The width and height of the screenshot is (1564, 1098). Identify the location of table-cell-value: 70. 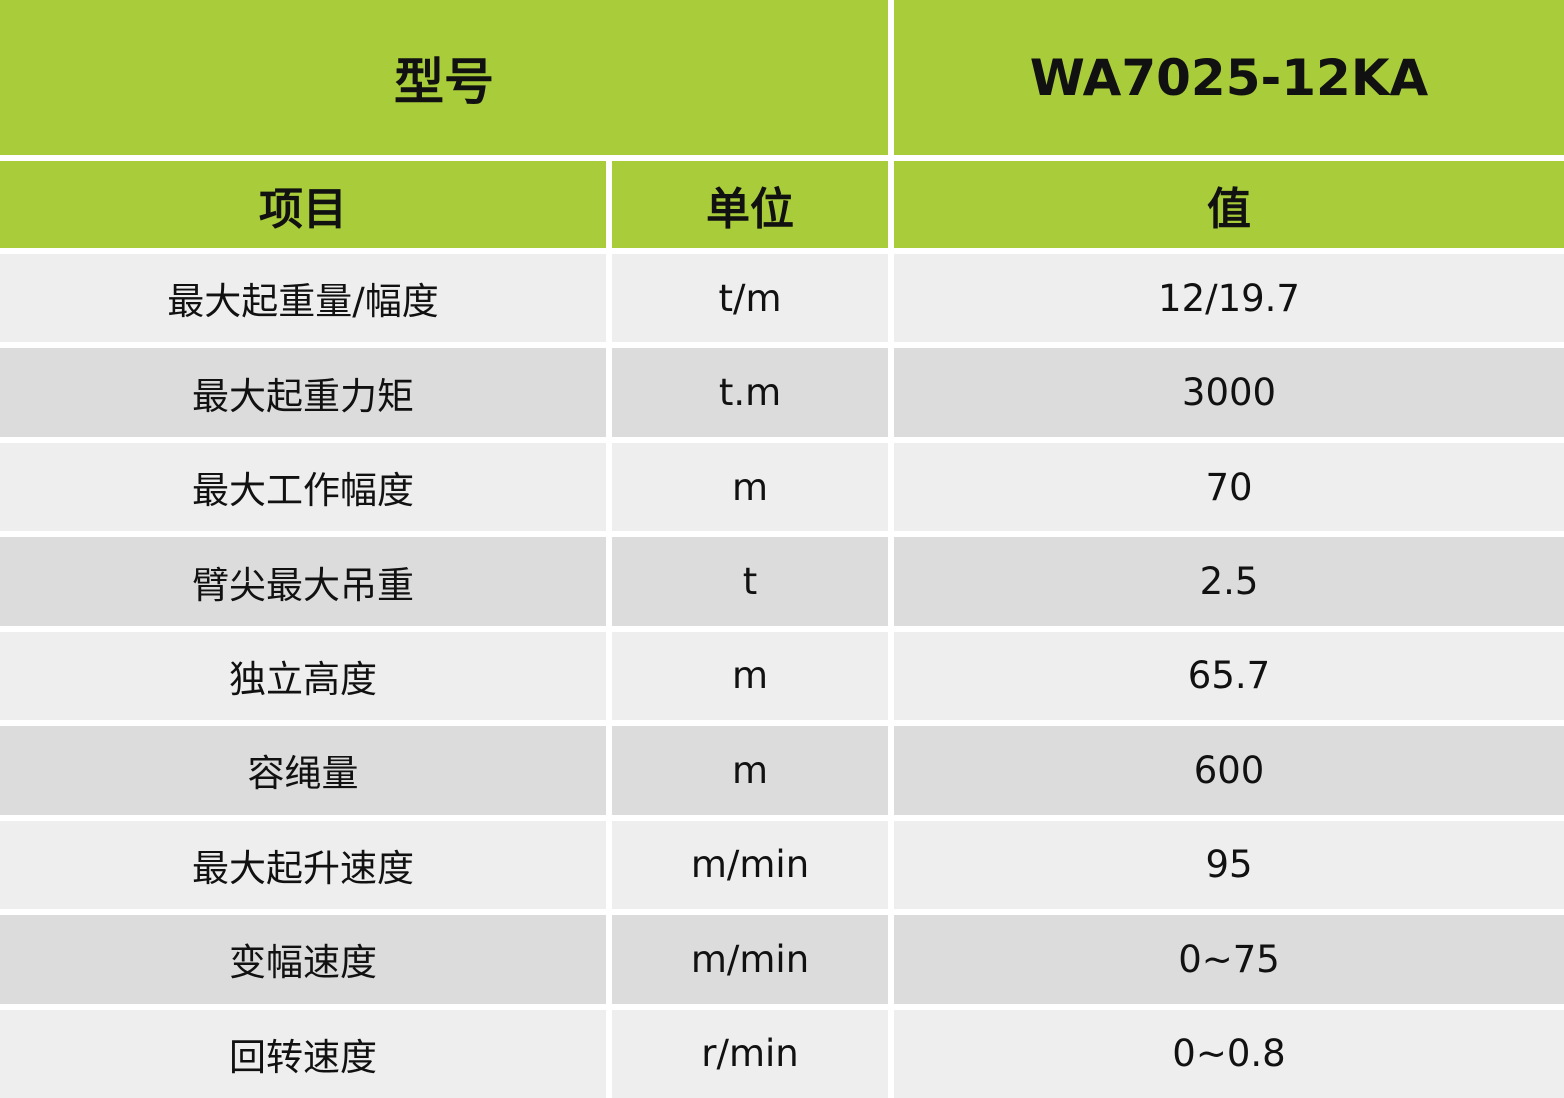
(1229, 487).